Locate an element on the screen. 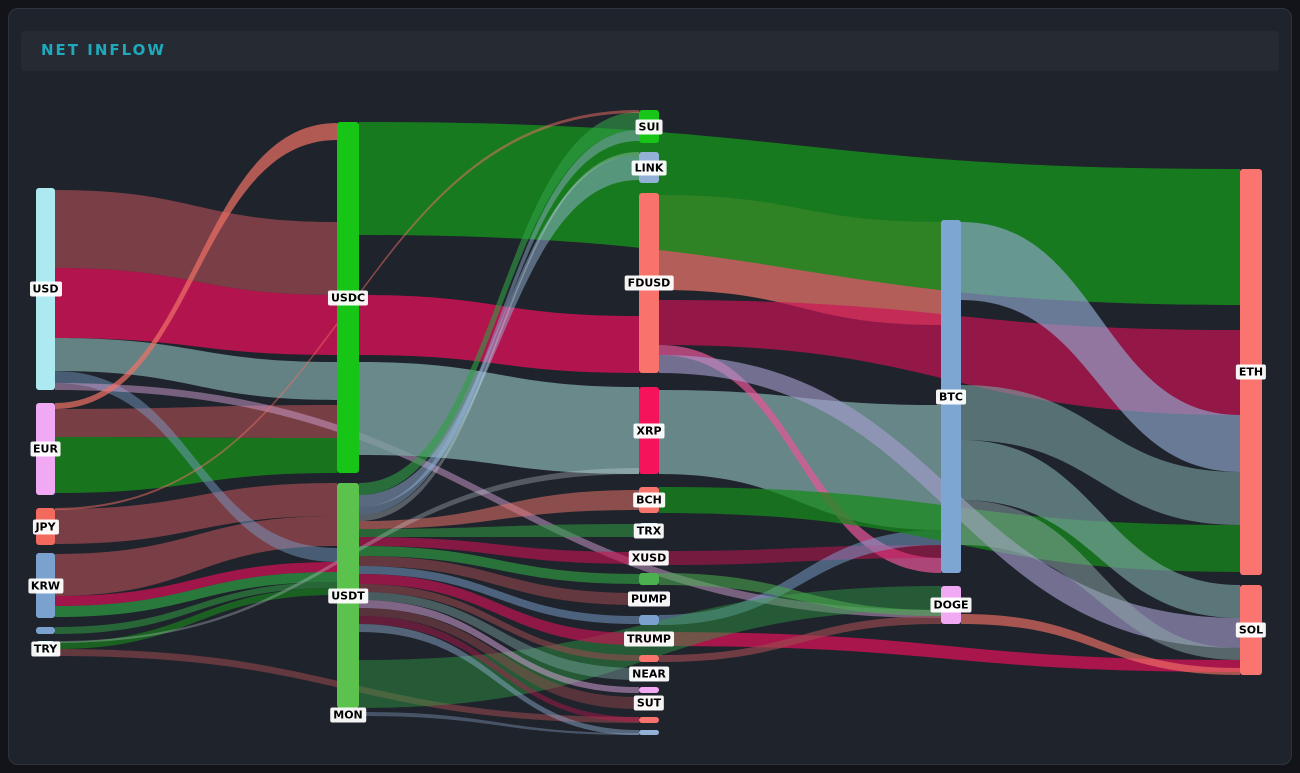 The width and height of the screenshot is (1300, 773). node-unlabeled-u5 is located at coordinates (649, 690).